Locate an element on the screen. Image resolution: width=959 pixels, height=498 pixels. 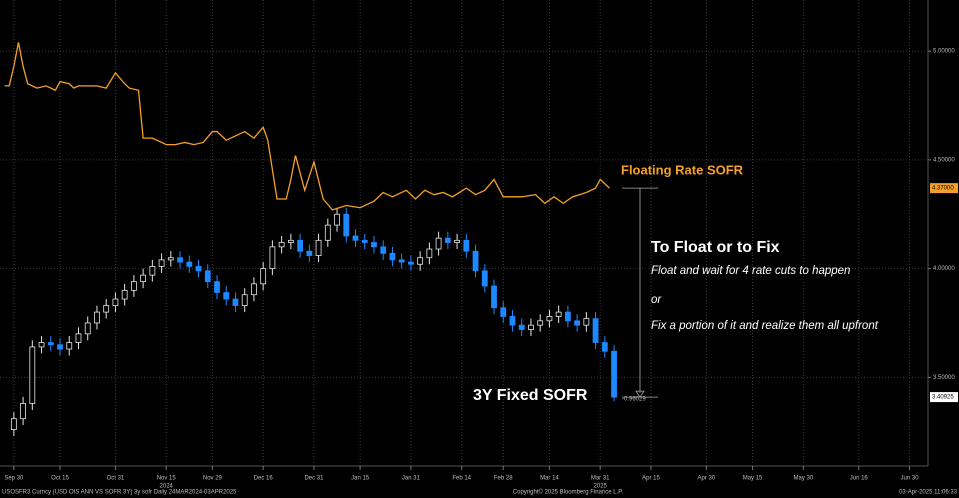
spread-label: -0.96029 is located at coordinates (634, 400).